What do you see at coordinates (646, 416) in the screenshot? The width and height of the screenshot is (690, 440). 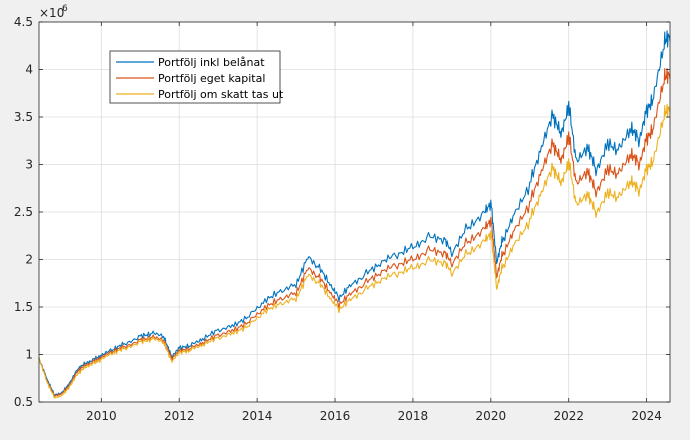 I see `x-tick-label: 2024` at bounding box center [646, 416].